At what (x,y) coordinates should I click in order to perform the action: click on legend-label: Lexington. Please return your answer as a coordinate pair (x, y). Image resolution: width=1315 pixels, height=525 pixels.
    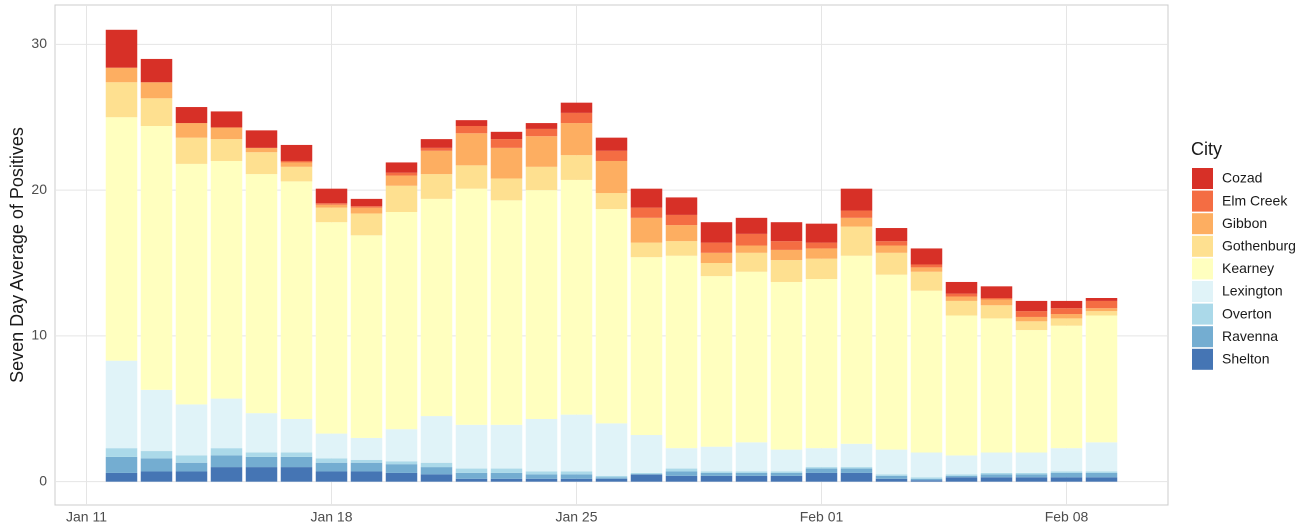
    Looking at the image, I should click on (1252, 291).